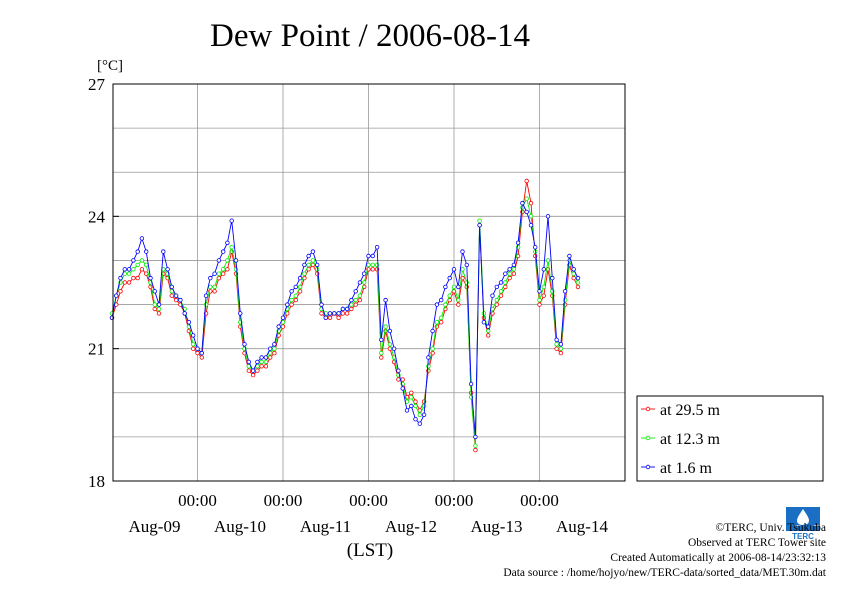 The height and width of the screenshot is (595, 842). I want to click on footer-observed: Observed at TERC Tower site, so click(756, 543).